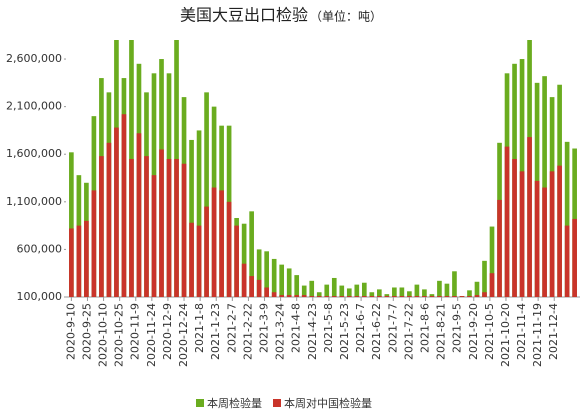 The image size is (586, 418). Describe the element at coordinates (151, 335) in the screenshot. I see `x-tick-label: 2020-11-24` at that location.